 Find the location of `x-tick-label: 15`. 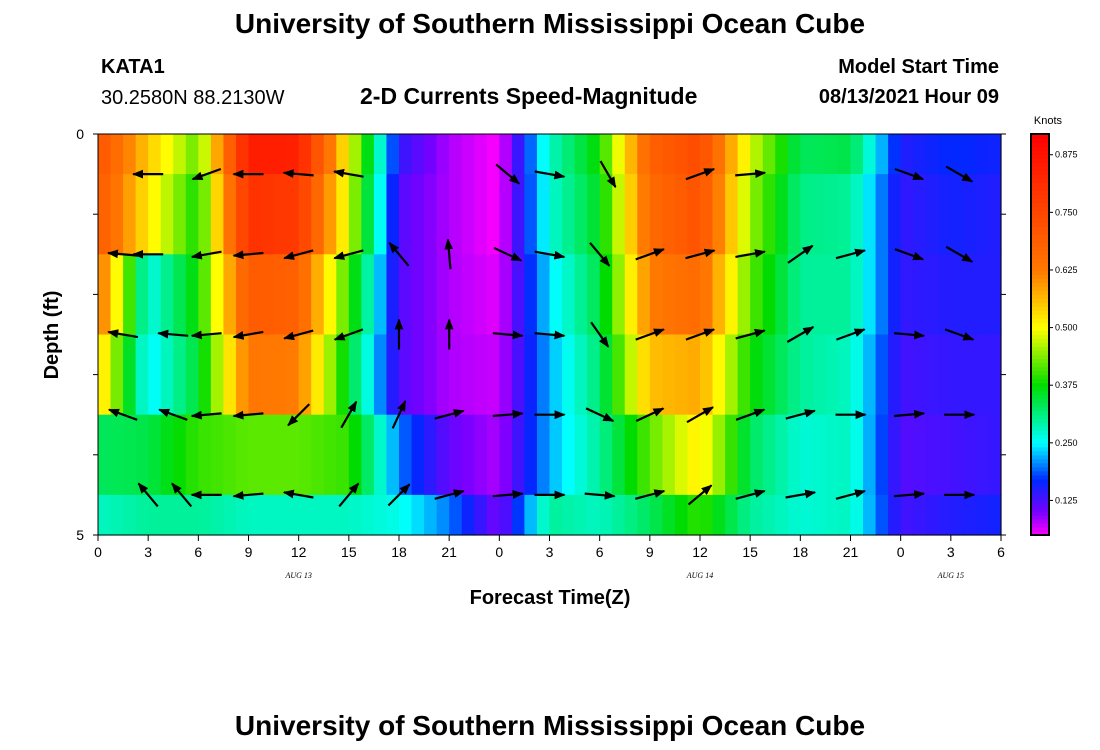

x-tick-label: 15 is located at coordinates (750, 552).